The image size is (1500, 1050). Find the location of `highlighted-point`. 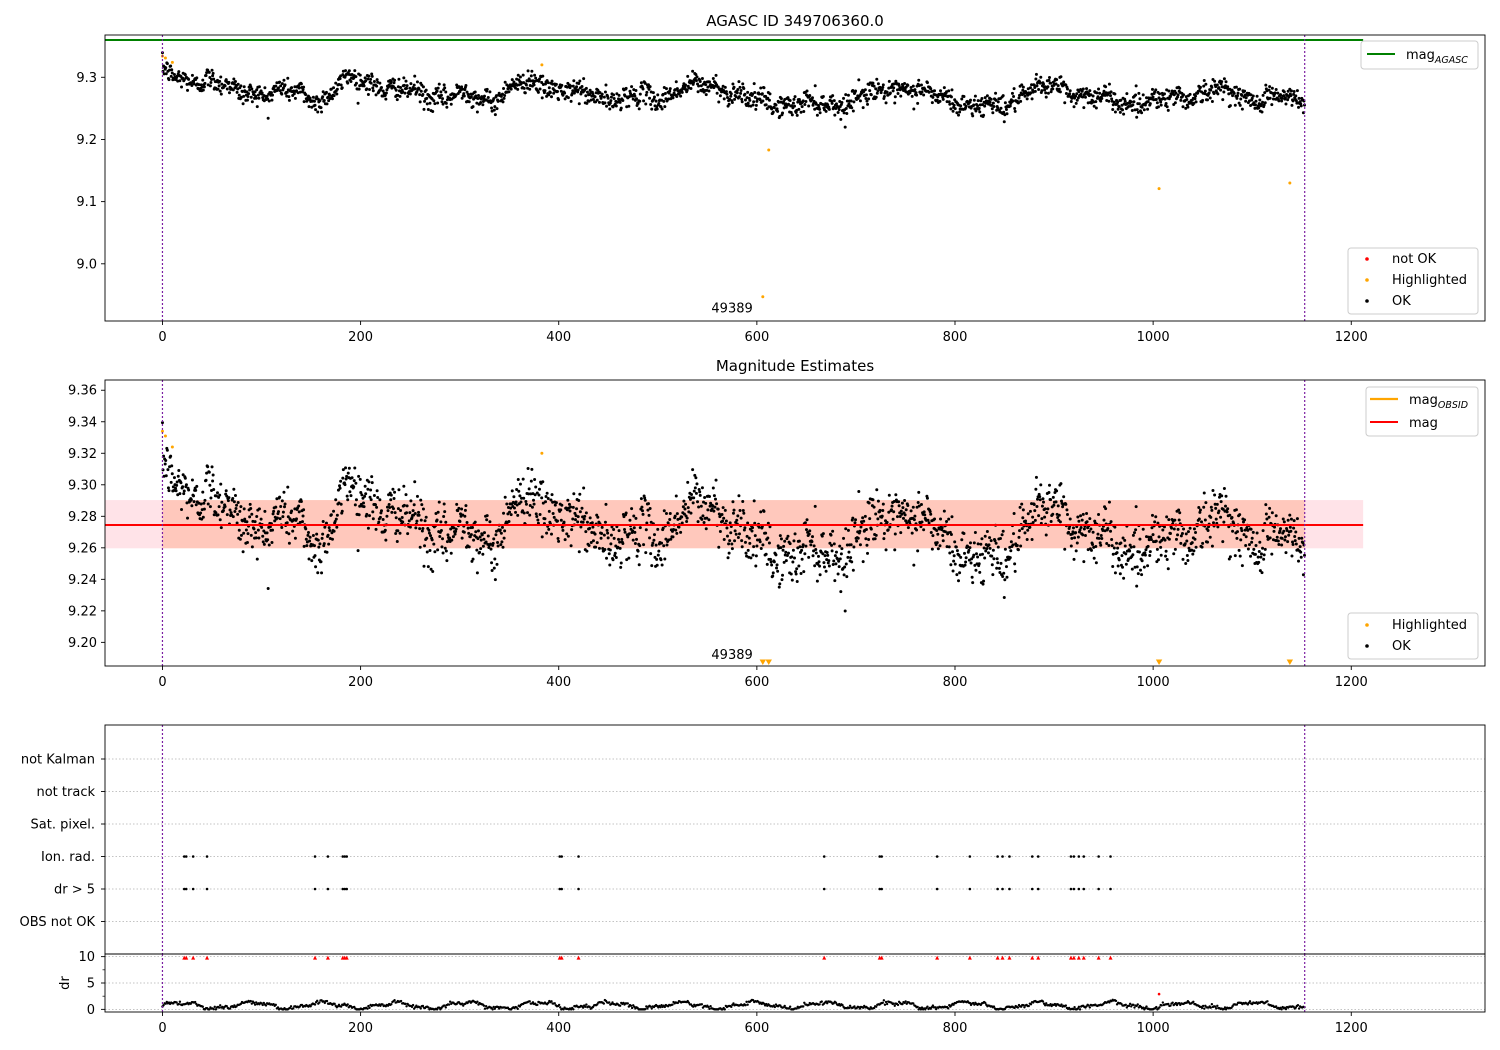

highlighted-point is located at coordinates (165, 436).